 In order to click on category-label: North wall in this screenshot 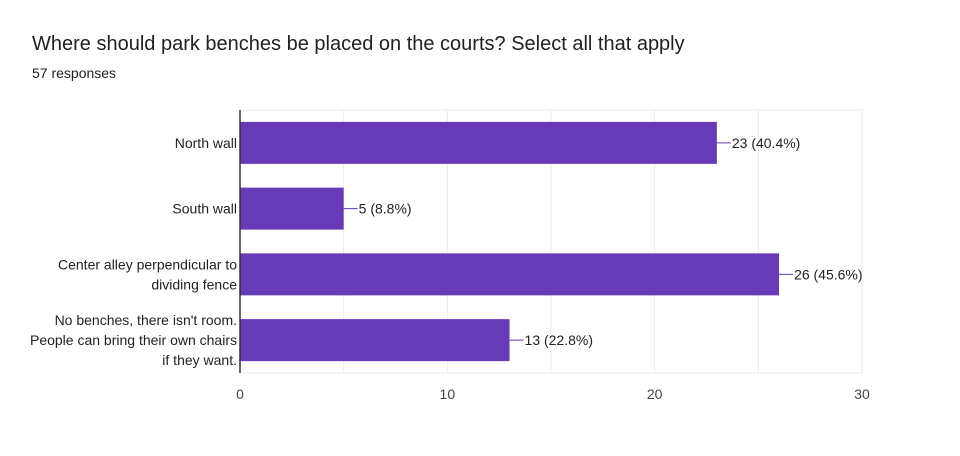, I will do `click(206, 143)`.